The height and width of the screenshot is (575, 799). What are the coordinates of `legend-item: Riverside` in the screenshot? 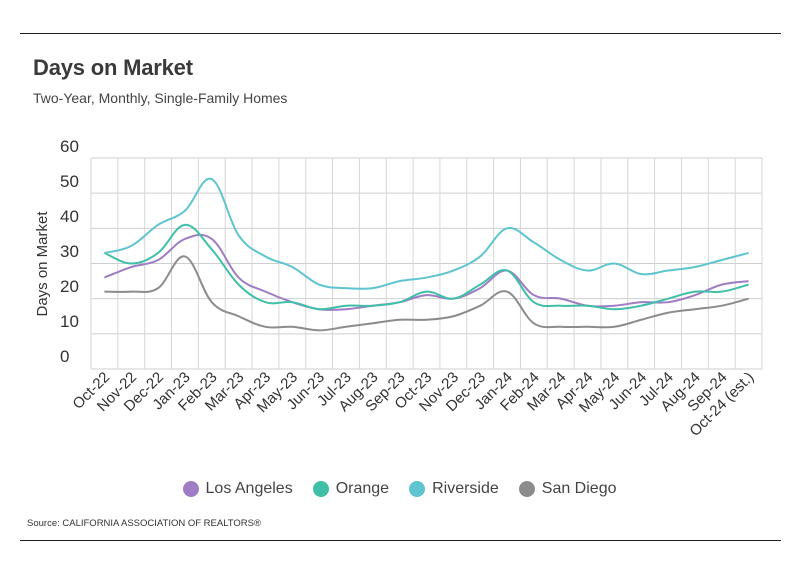 It's located at (454, 489).